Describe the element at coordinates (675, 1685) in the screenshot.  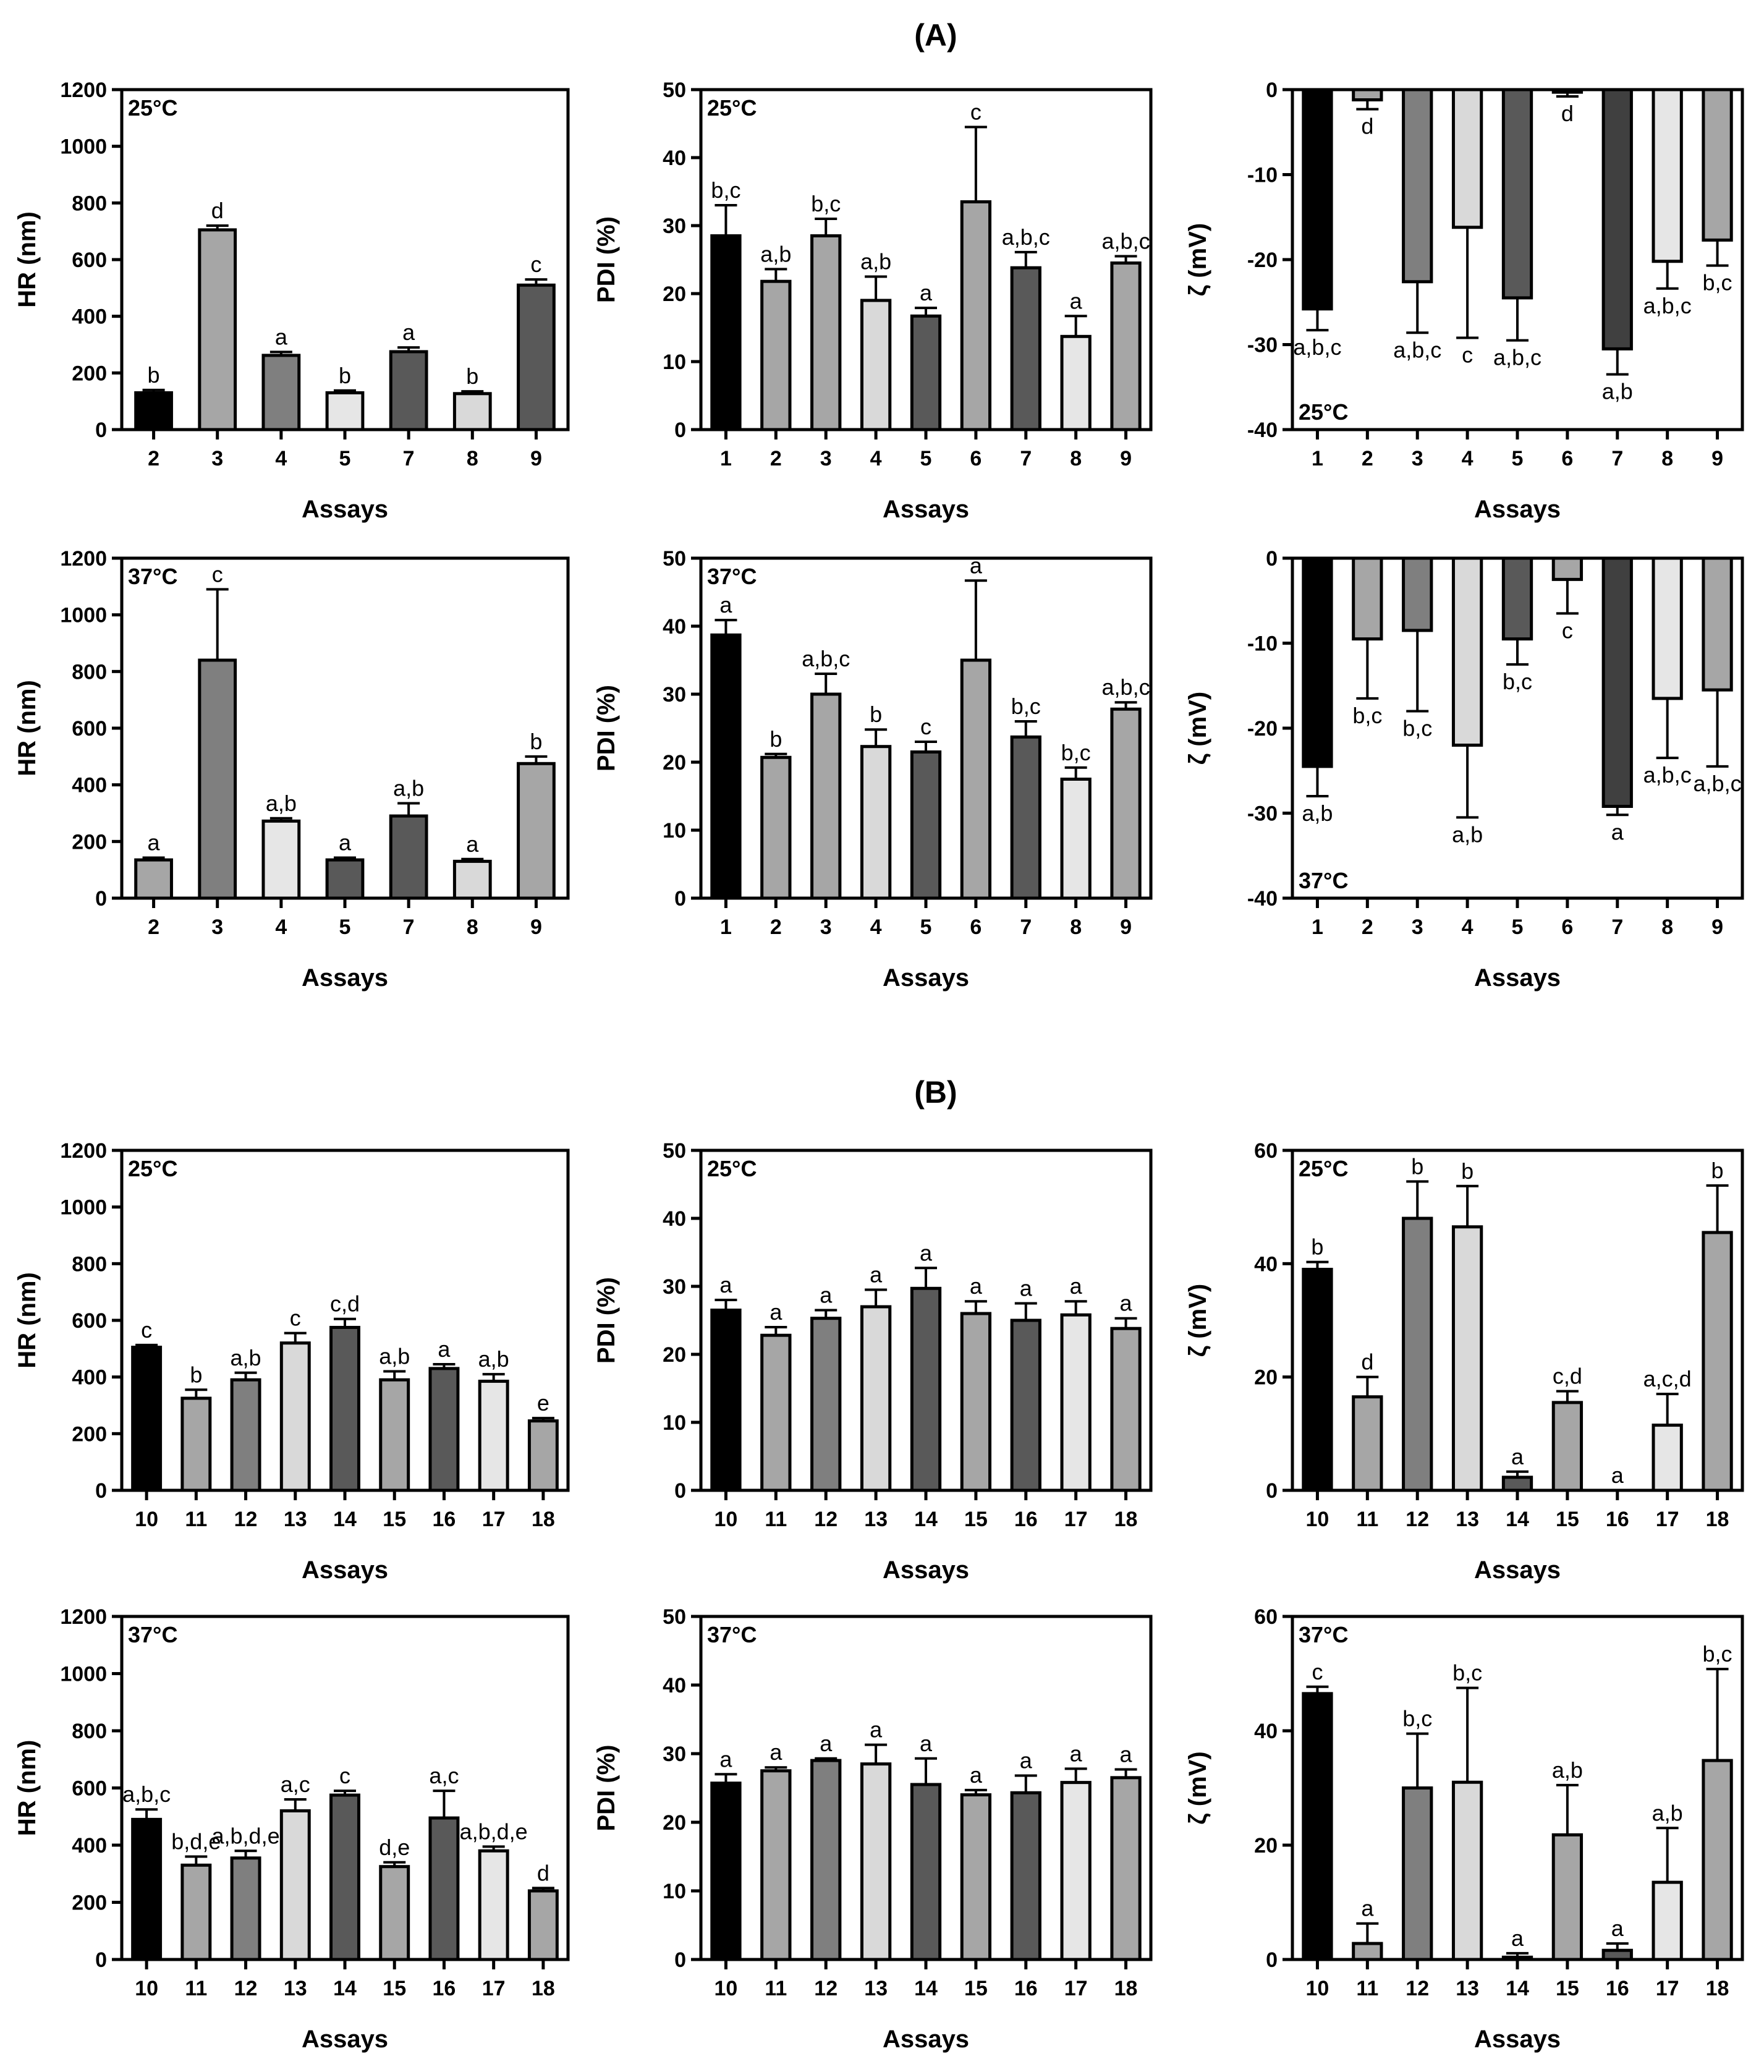
I see `y-tick-label: 40` at that location.